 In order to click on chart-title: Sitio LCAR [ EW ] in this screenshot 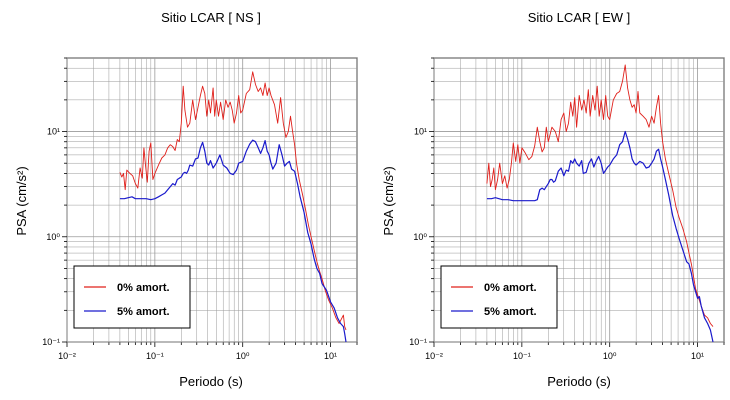, I will do `click(579, 17)`.